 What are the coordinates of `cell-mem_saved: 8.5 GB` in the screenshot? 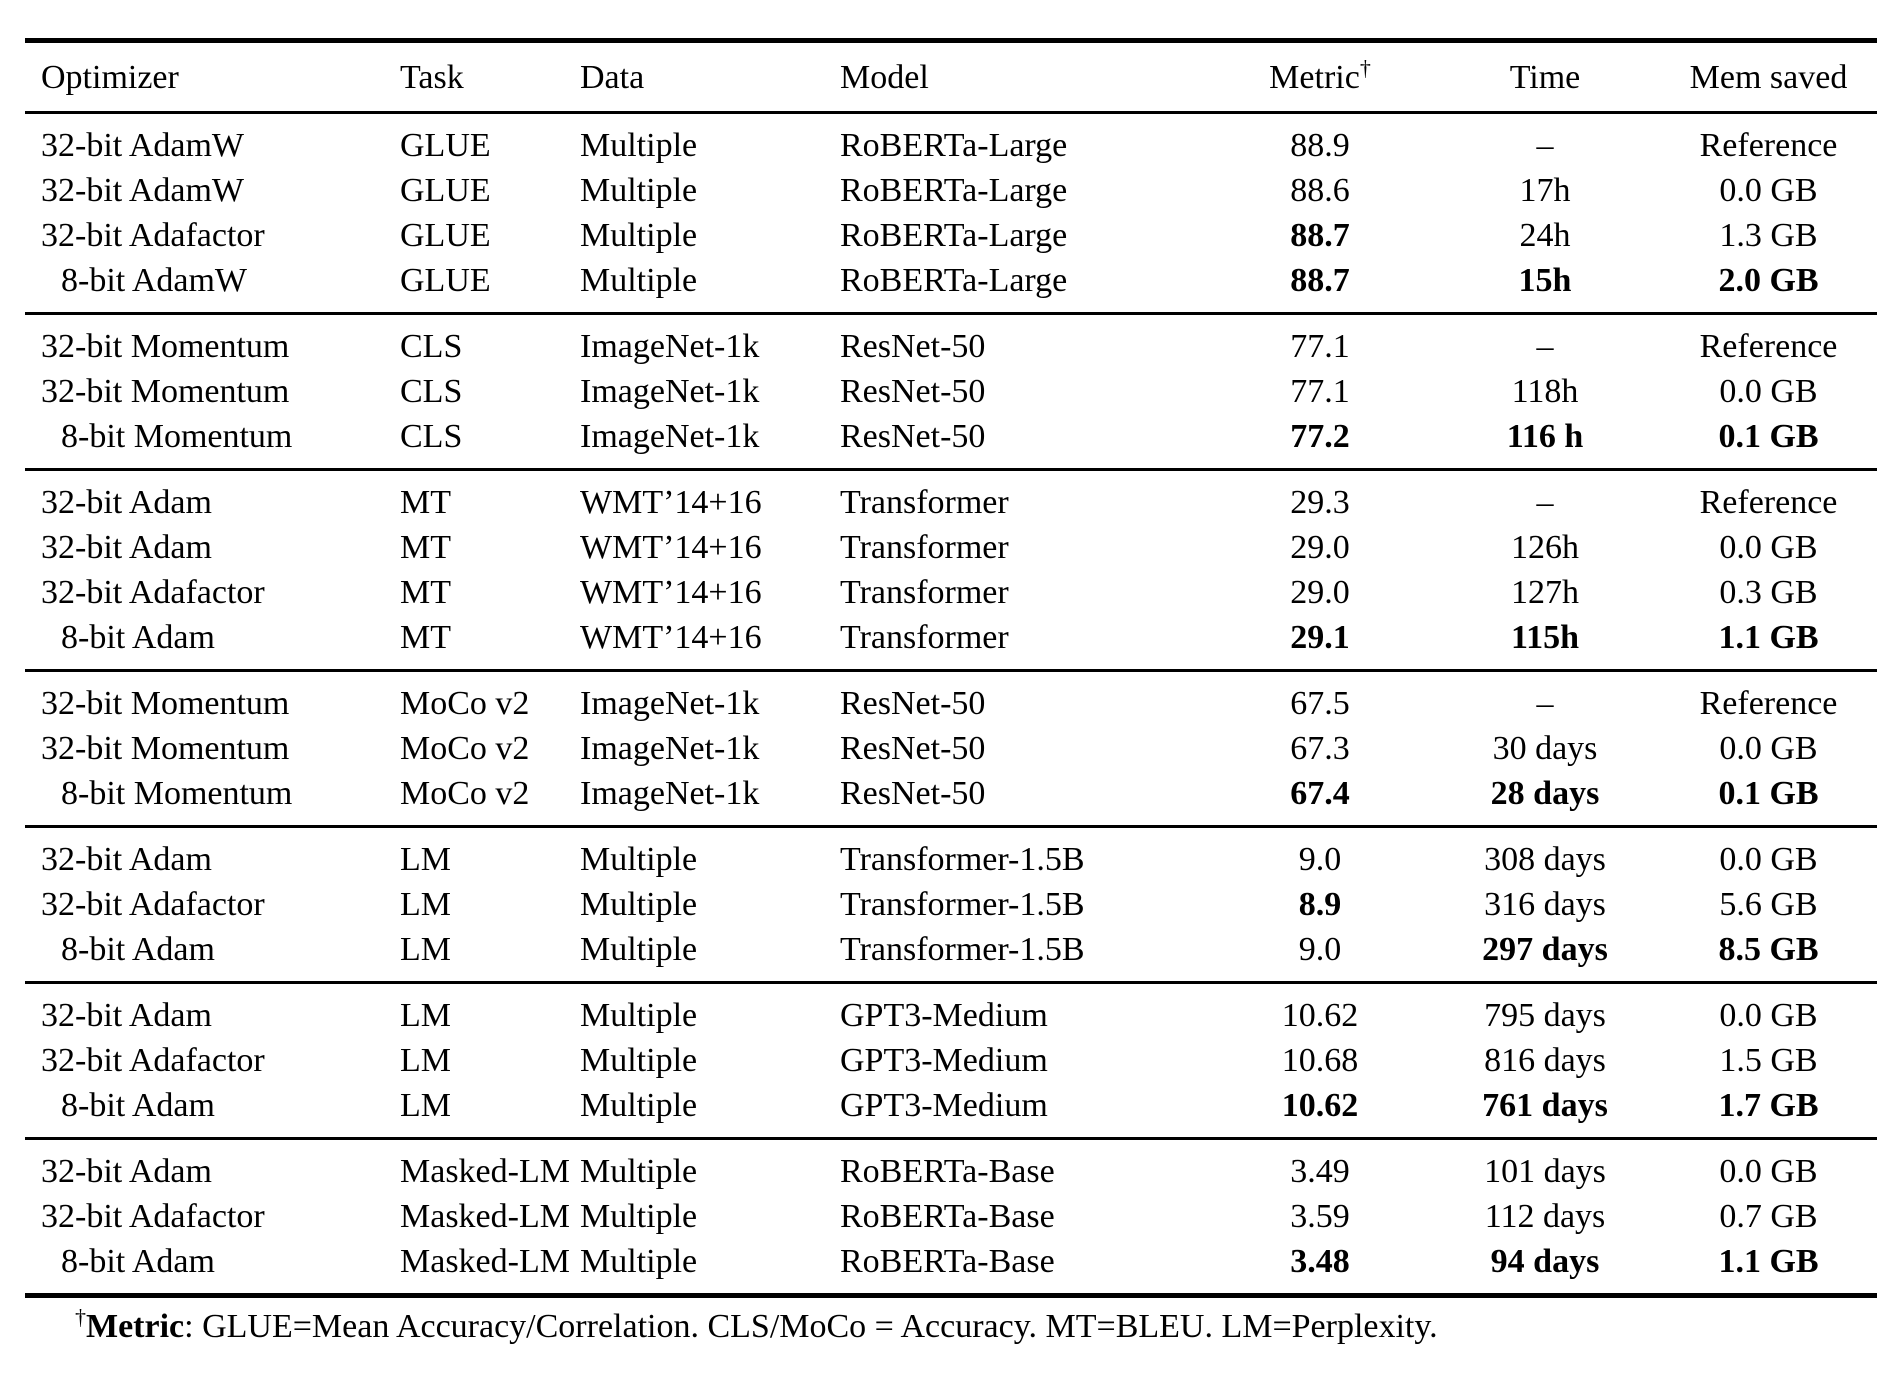 It's located at (1768, 949).